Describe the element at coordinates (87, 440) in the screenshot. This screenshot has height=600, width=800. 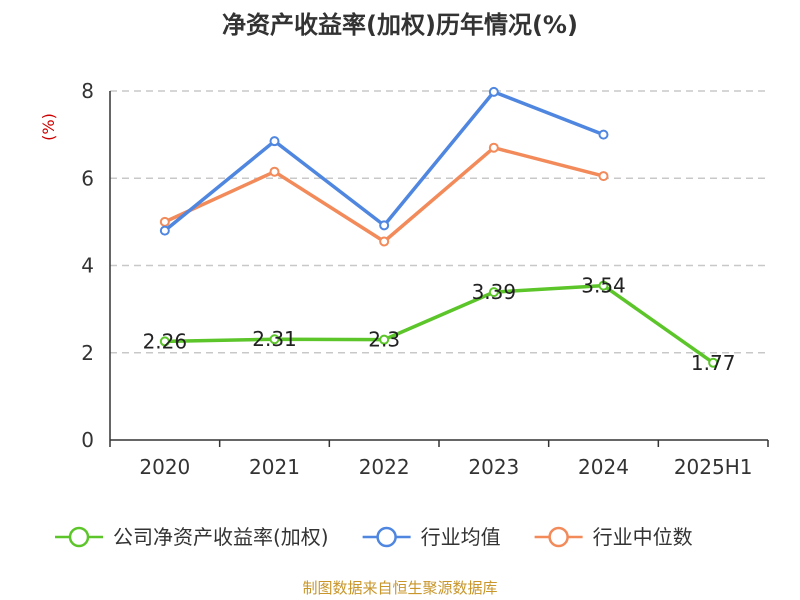
I see `y-tick-label: 0` at that location.